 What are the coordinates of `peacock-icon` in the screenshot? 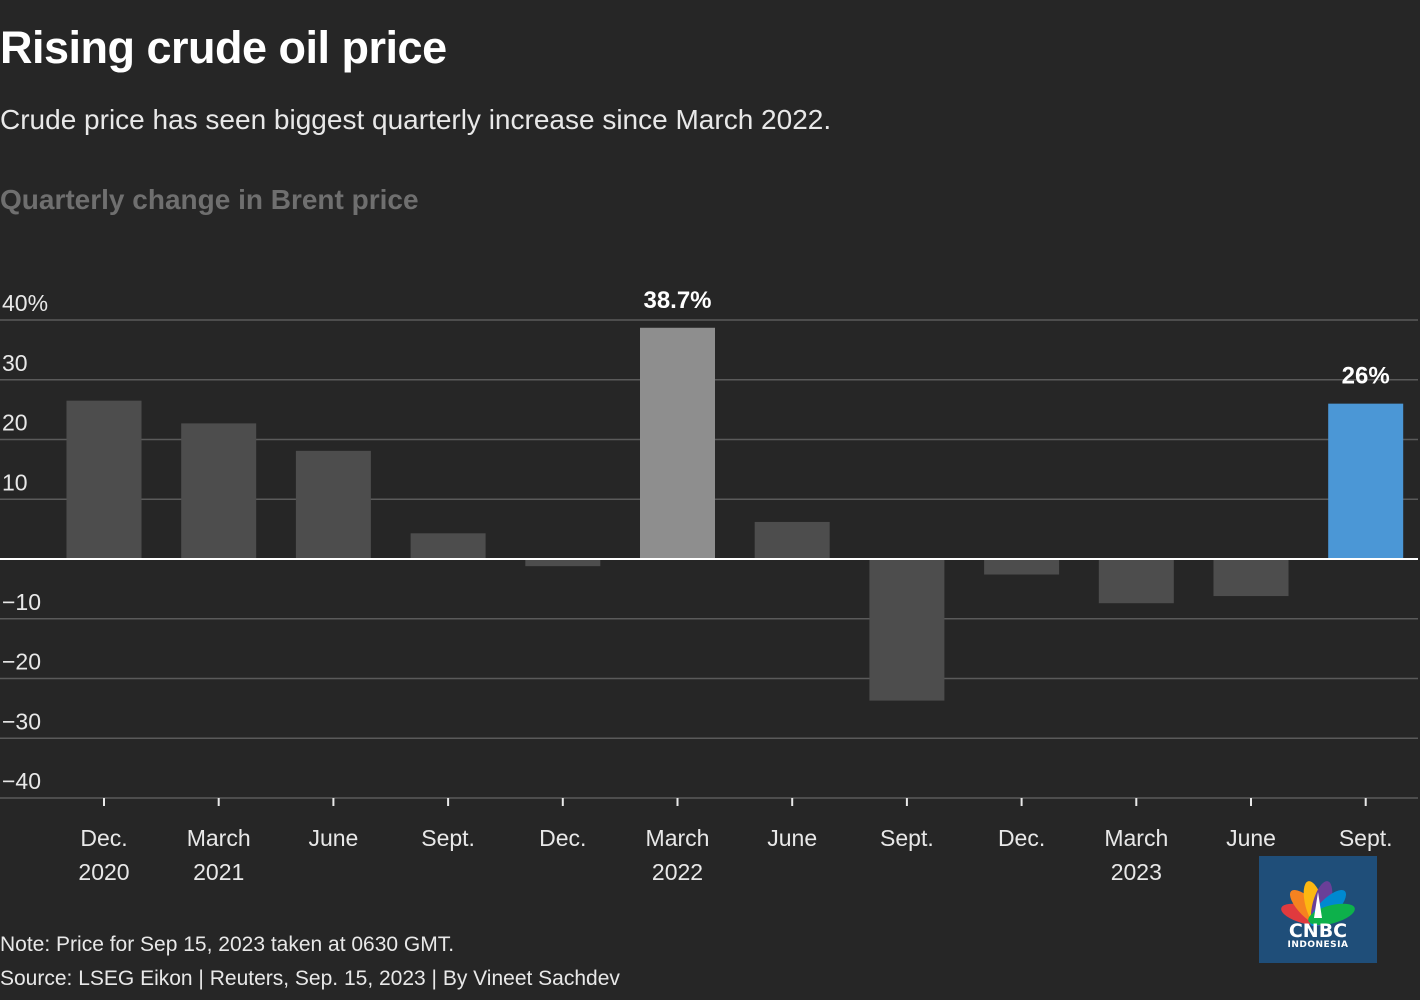 It's located at (1318, 903).